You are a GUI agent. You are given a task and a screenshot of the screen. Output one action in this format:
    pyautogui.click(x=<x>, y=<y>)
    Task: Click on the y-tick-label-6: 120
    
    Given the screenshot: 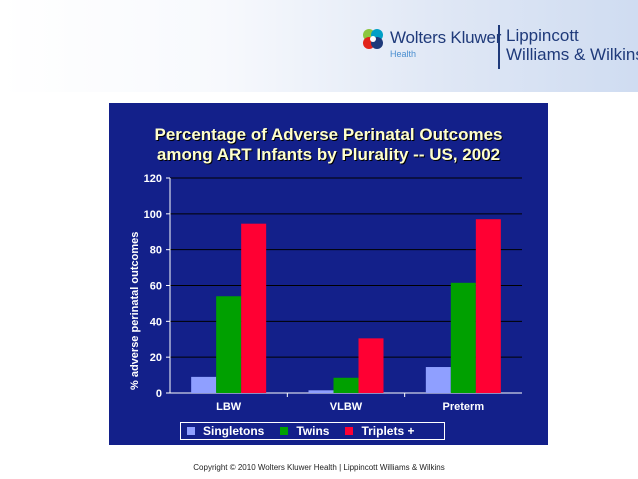 What is the action you would take?
    pyautogui.click(x=153, y=179)
    